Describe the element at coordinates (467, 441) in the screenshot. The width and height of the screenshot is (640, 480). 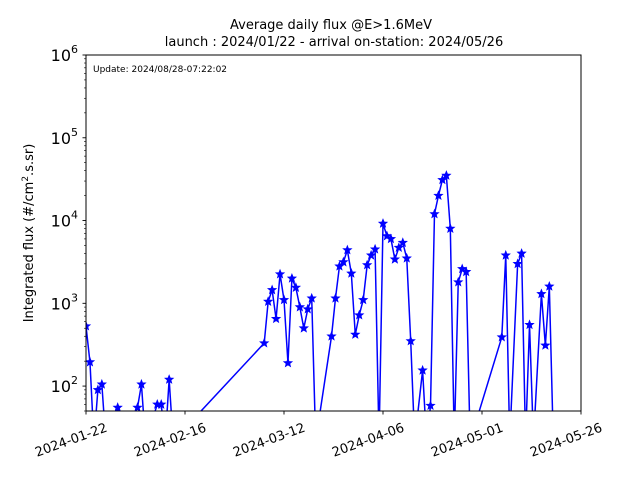
I see `x-tick-label: 2024-05-01` at that location.